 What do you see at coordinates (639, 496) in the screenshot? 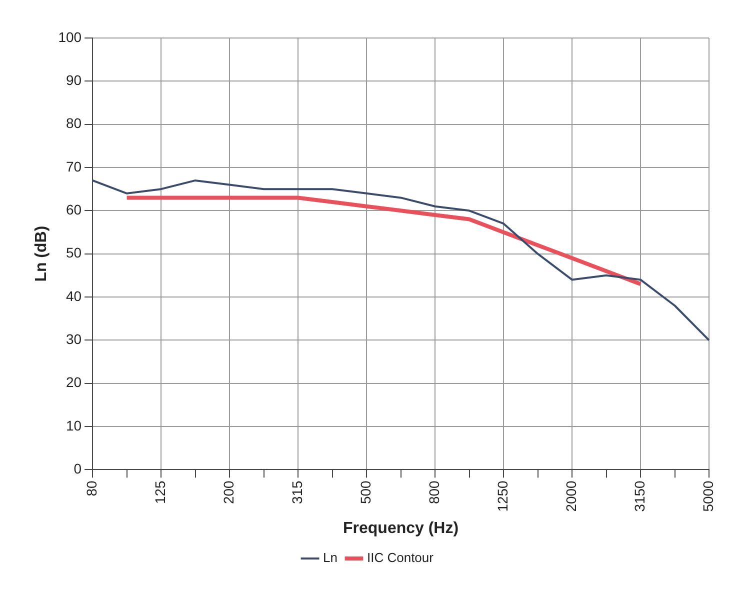
I see `x-tick-label: 3150` at bounding box center [639, 496].